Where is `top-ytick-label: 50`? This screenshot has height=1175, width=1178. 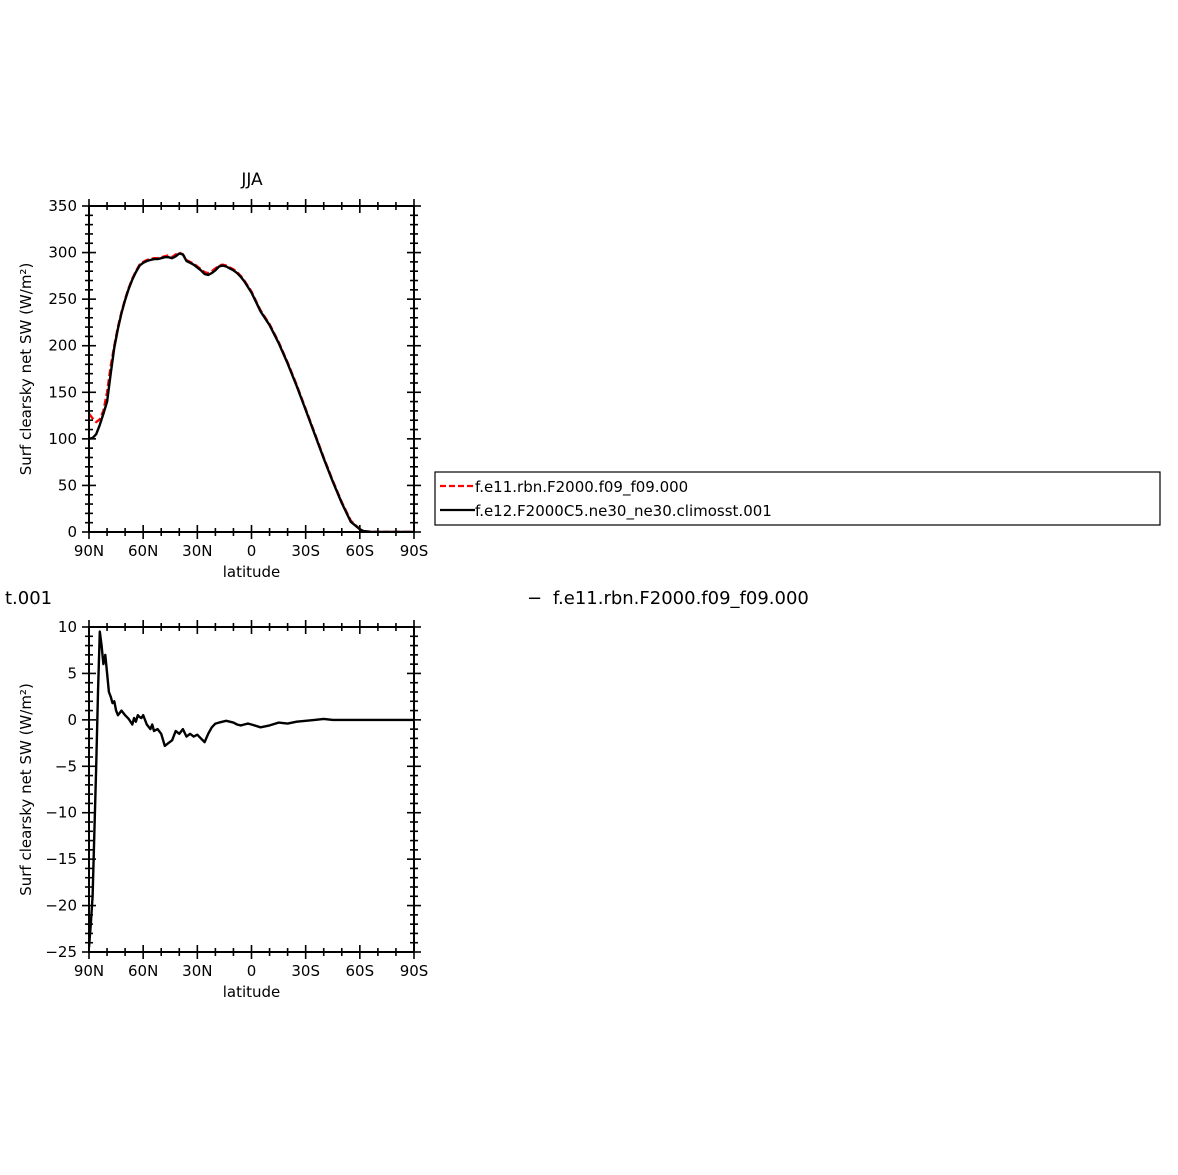 top-ytick-label: 50 is located at coordinates (67, 485).